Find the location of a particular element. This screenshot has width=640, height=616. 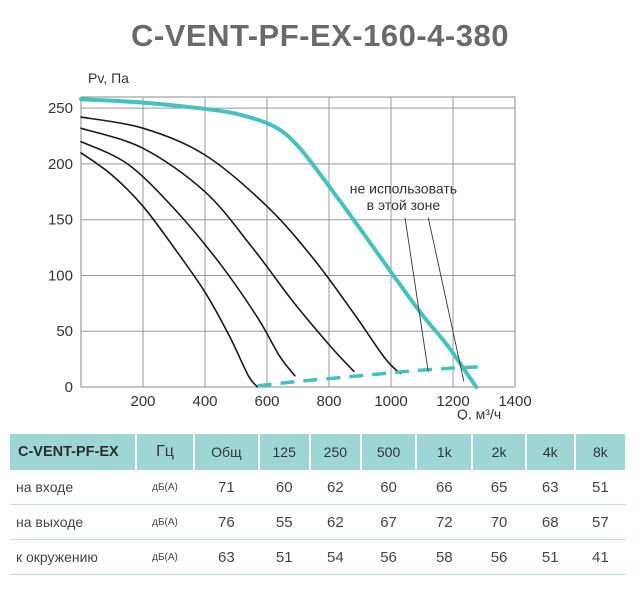

x-tick-label: 1400 is located at coordinates (514, 401).